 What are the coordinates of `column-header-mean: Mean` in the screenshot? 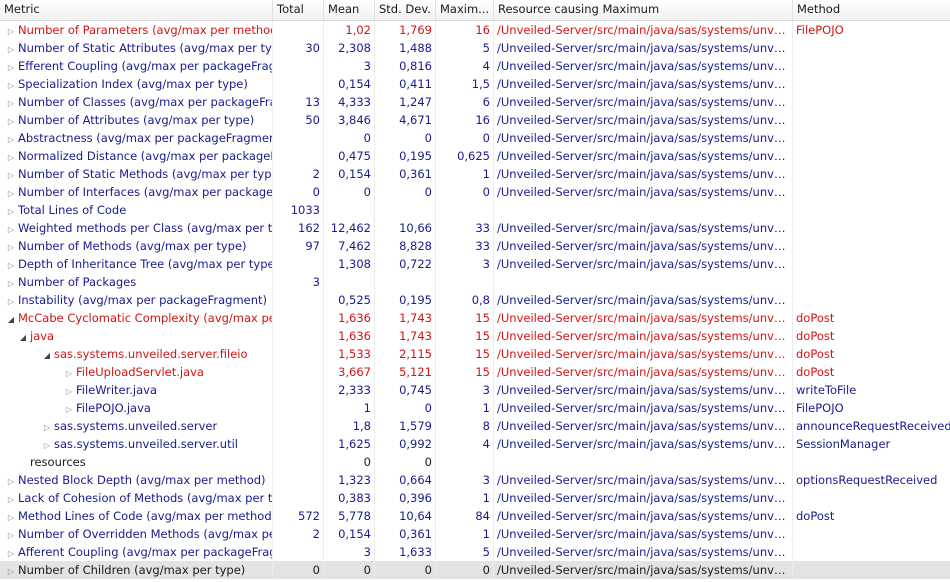 It's located at (349, 10).